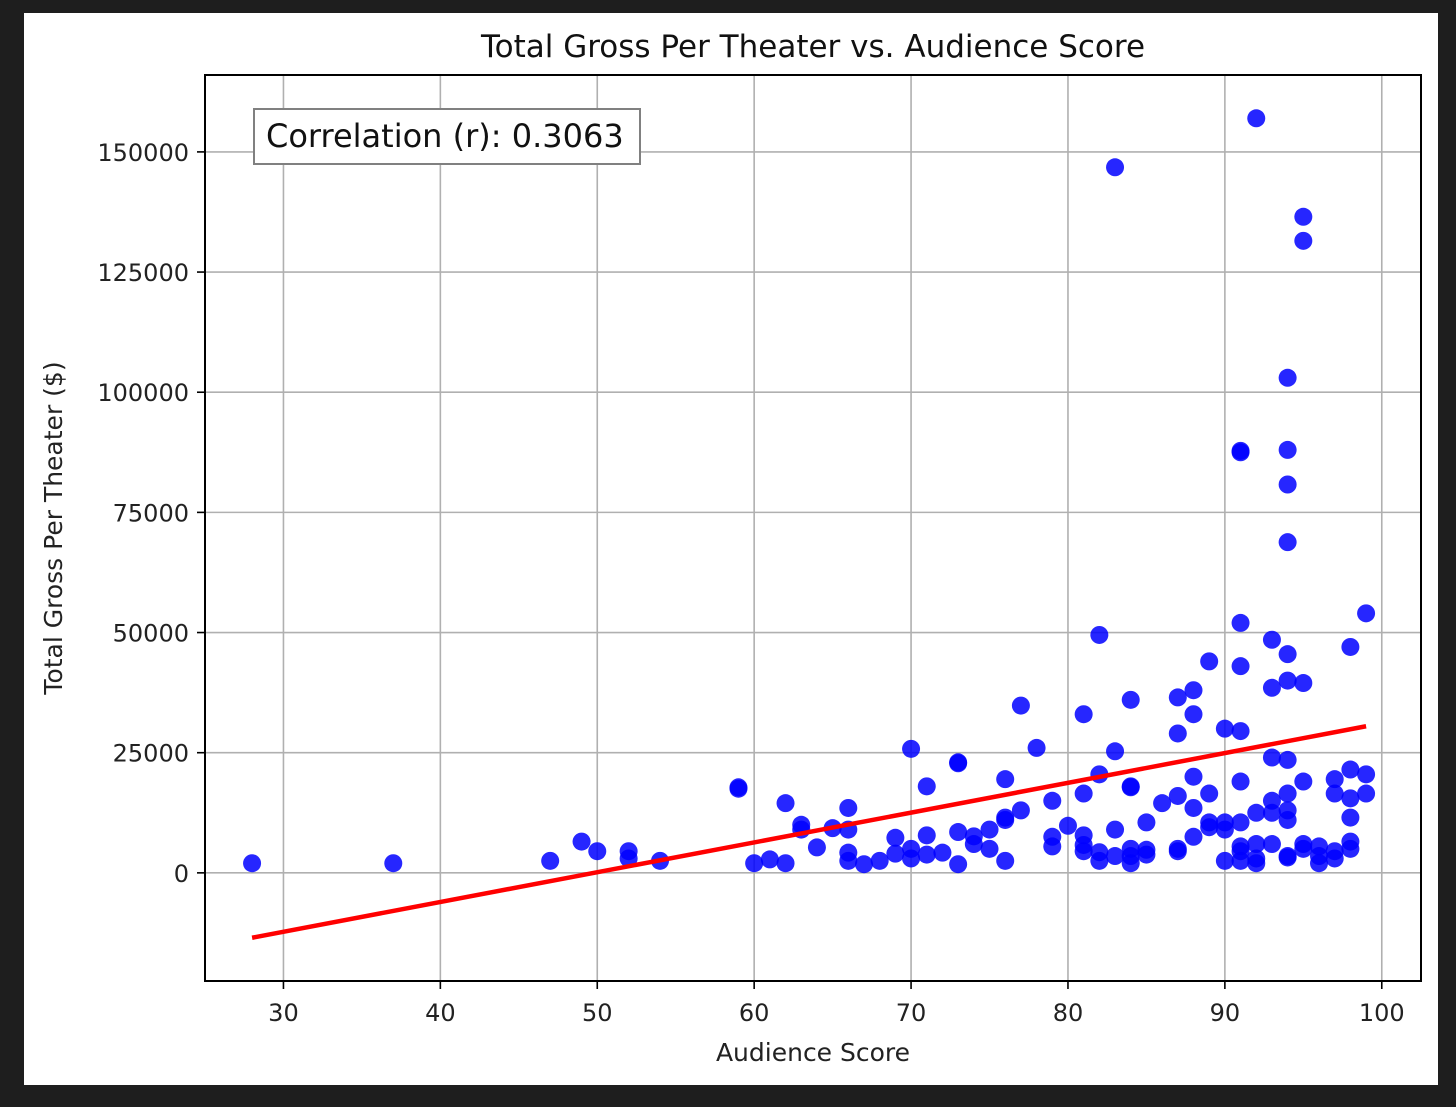 This screenshot has height=1107, width=1456. I want to click on correlation-annotation: Correlation (r): 0.3063, so click(447, 136).